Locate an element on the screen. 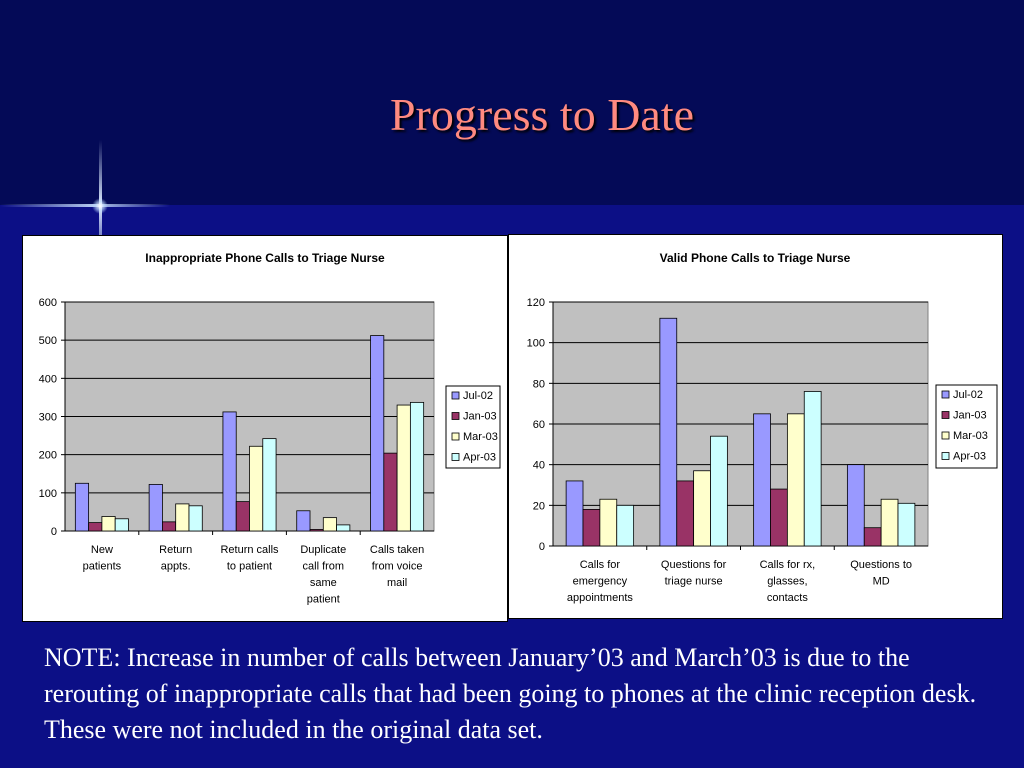 Image resolution: width=1024 pixels, height=768 pixels. x-category-label: Questions to is located at coordinates (881, 565).